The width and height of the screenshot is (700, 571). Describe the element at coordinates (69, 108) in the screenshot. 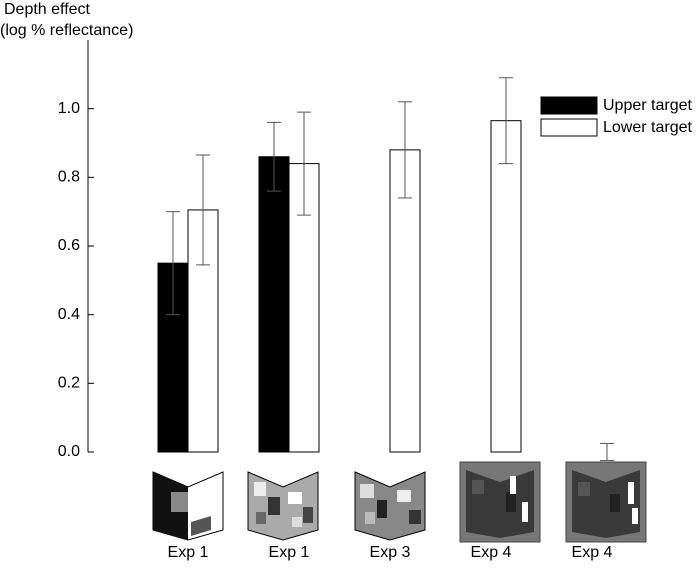

I see `y-tick-label: 1.0` at that location.